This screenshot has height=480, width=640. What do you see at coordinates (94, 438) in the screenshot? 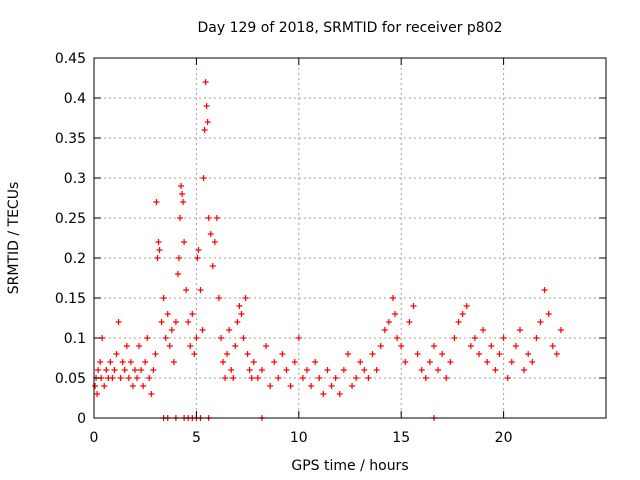
I see `x-tick-label: 0` at bounding box center [94, 438].